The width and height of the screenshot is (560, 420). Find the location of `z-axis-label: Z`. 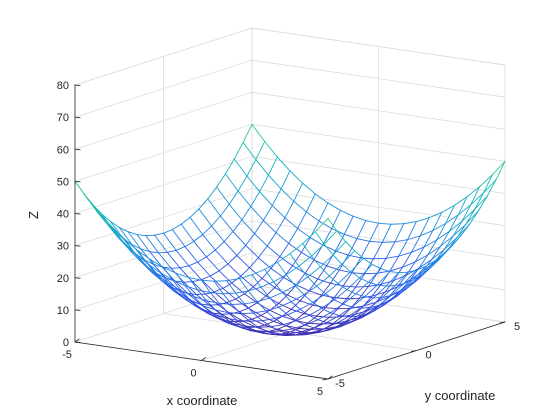

z-axis-label: Z is located at coordinates (33, 215).